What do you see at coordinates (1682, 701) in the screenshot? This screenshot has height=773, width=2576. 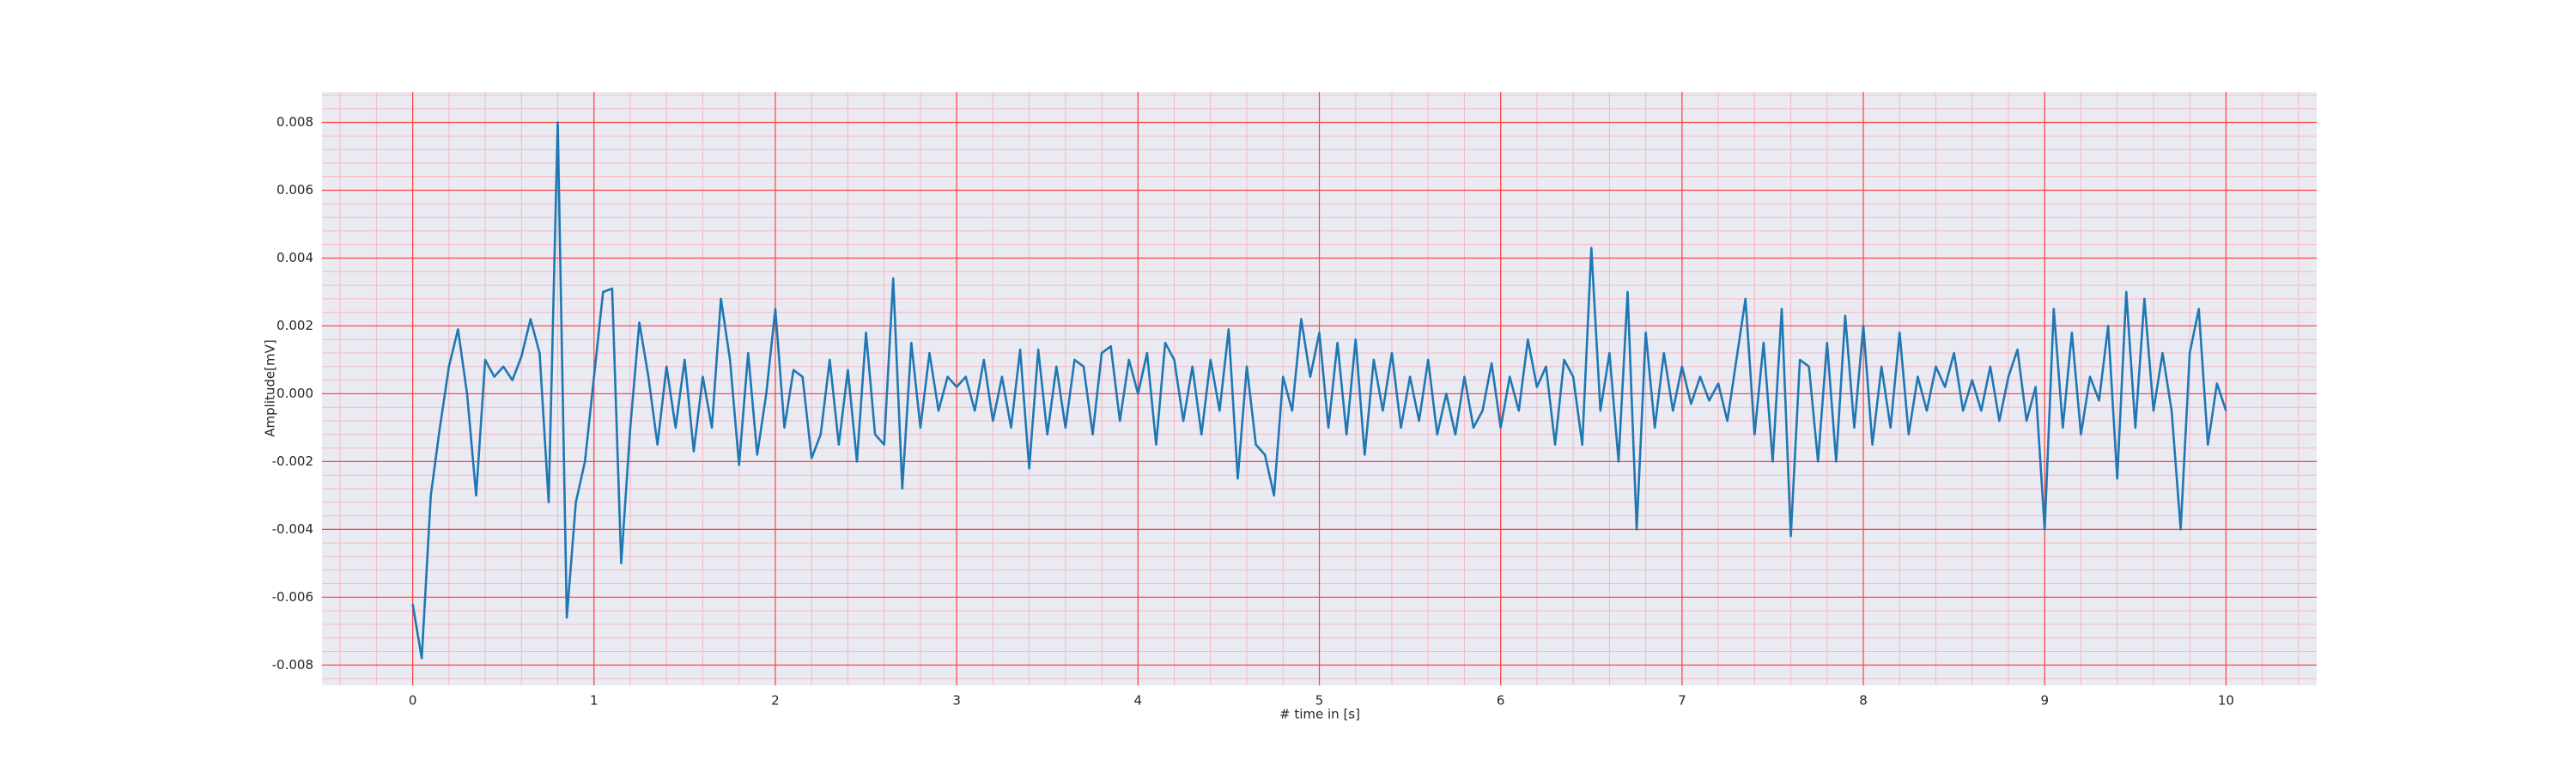 I see `x-tick-label: 7` at bounding box center [1682, 701].